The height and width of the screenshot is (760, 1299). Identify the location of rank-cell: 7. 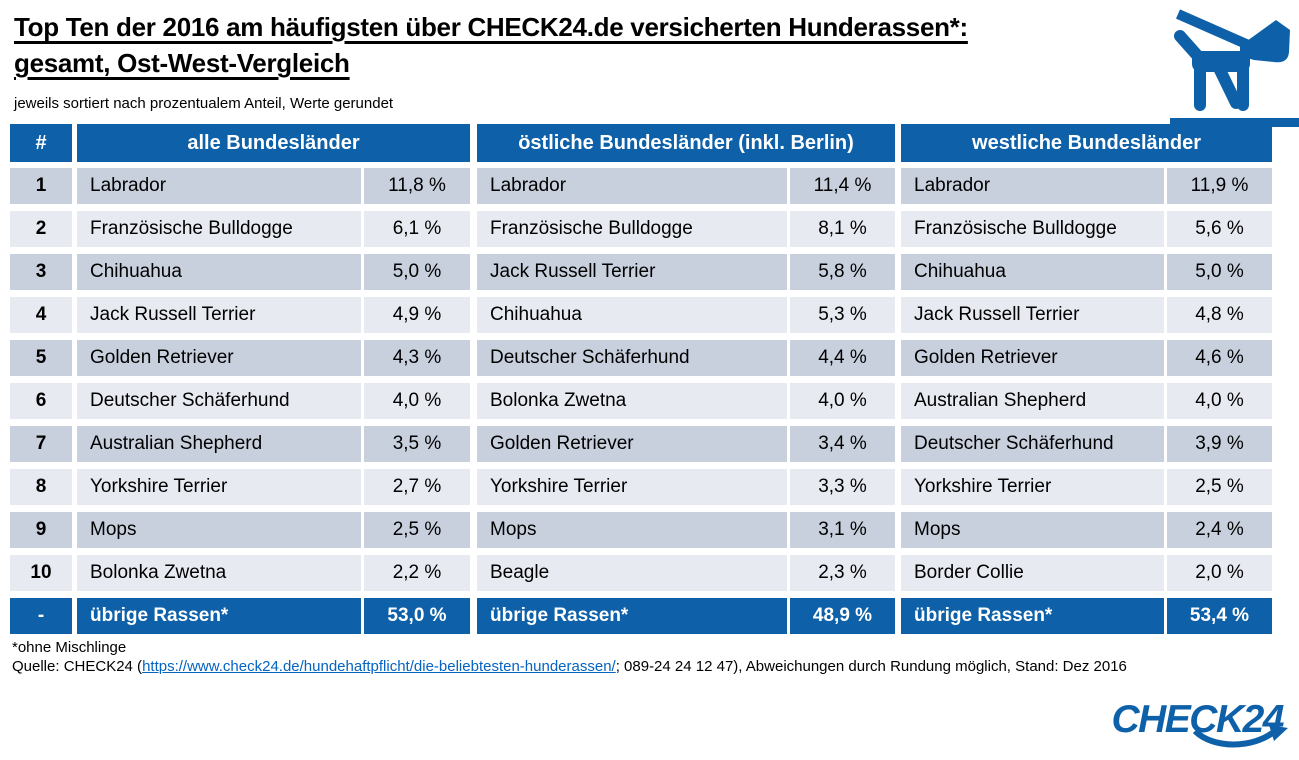
(41, 444).